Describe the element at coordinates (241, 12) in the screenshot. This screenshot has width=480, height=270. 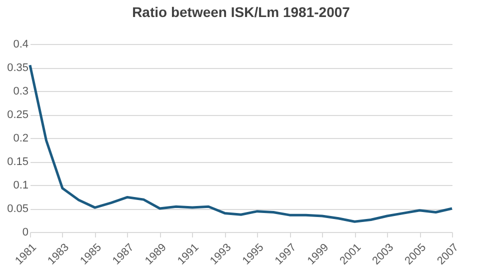
I see `chart-title: Ratio between ISK/Lm 1981-2007` at that location.